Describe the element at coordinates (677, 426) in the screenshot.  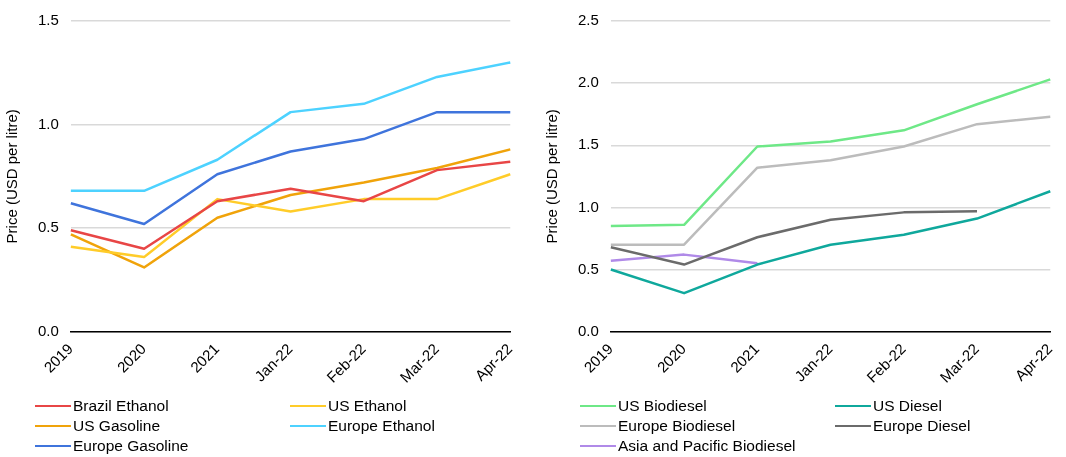
I see `legend-label: Europe Biodiesel` at that location.